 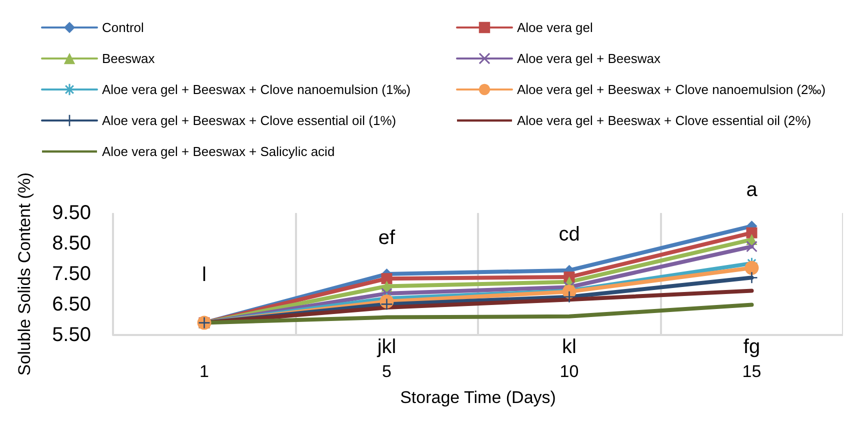 I want to click on x-tick-label: 1, so click(x=204, y=371).